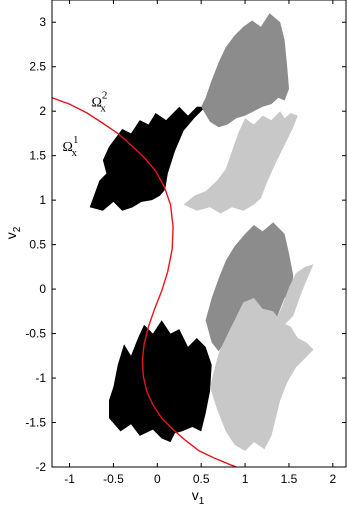  I want to click on x-tick-label: -0.5, so click(113, 479).